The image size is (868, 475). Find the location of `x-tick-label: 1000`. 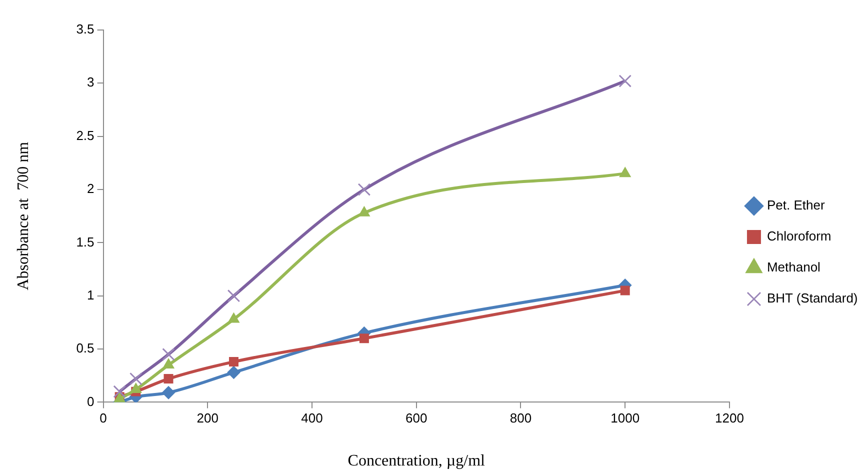

x-tick-label: 1000 is located at coordinates (625, 418).